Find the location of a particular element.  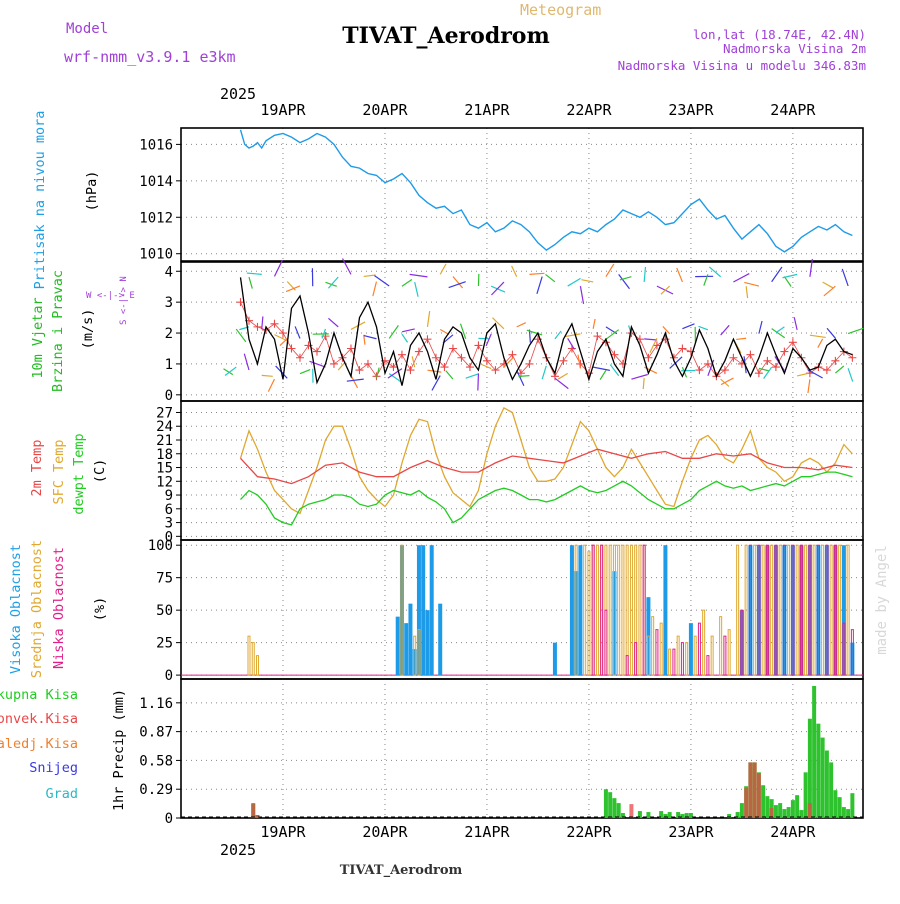

precip-legend-frozen: Zaledj.Kisa is located at coordinates (39, 744).